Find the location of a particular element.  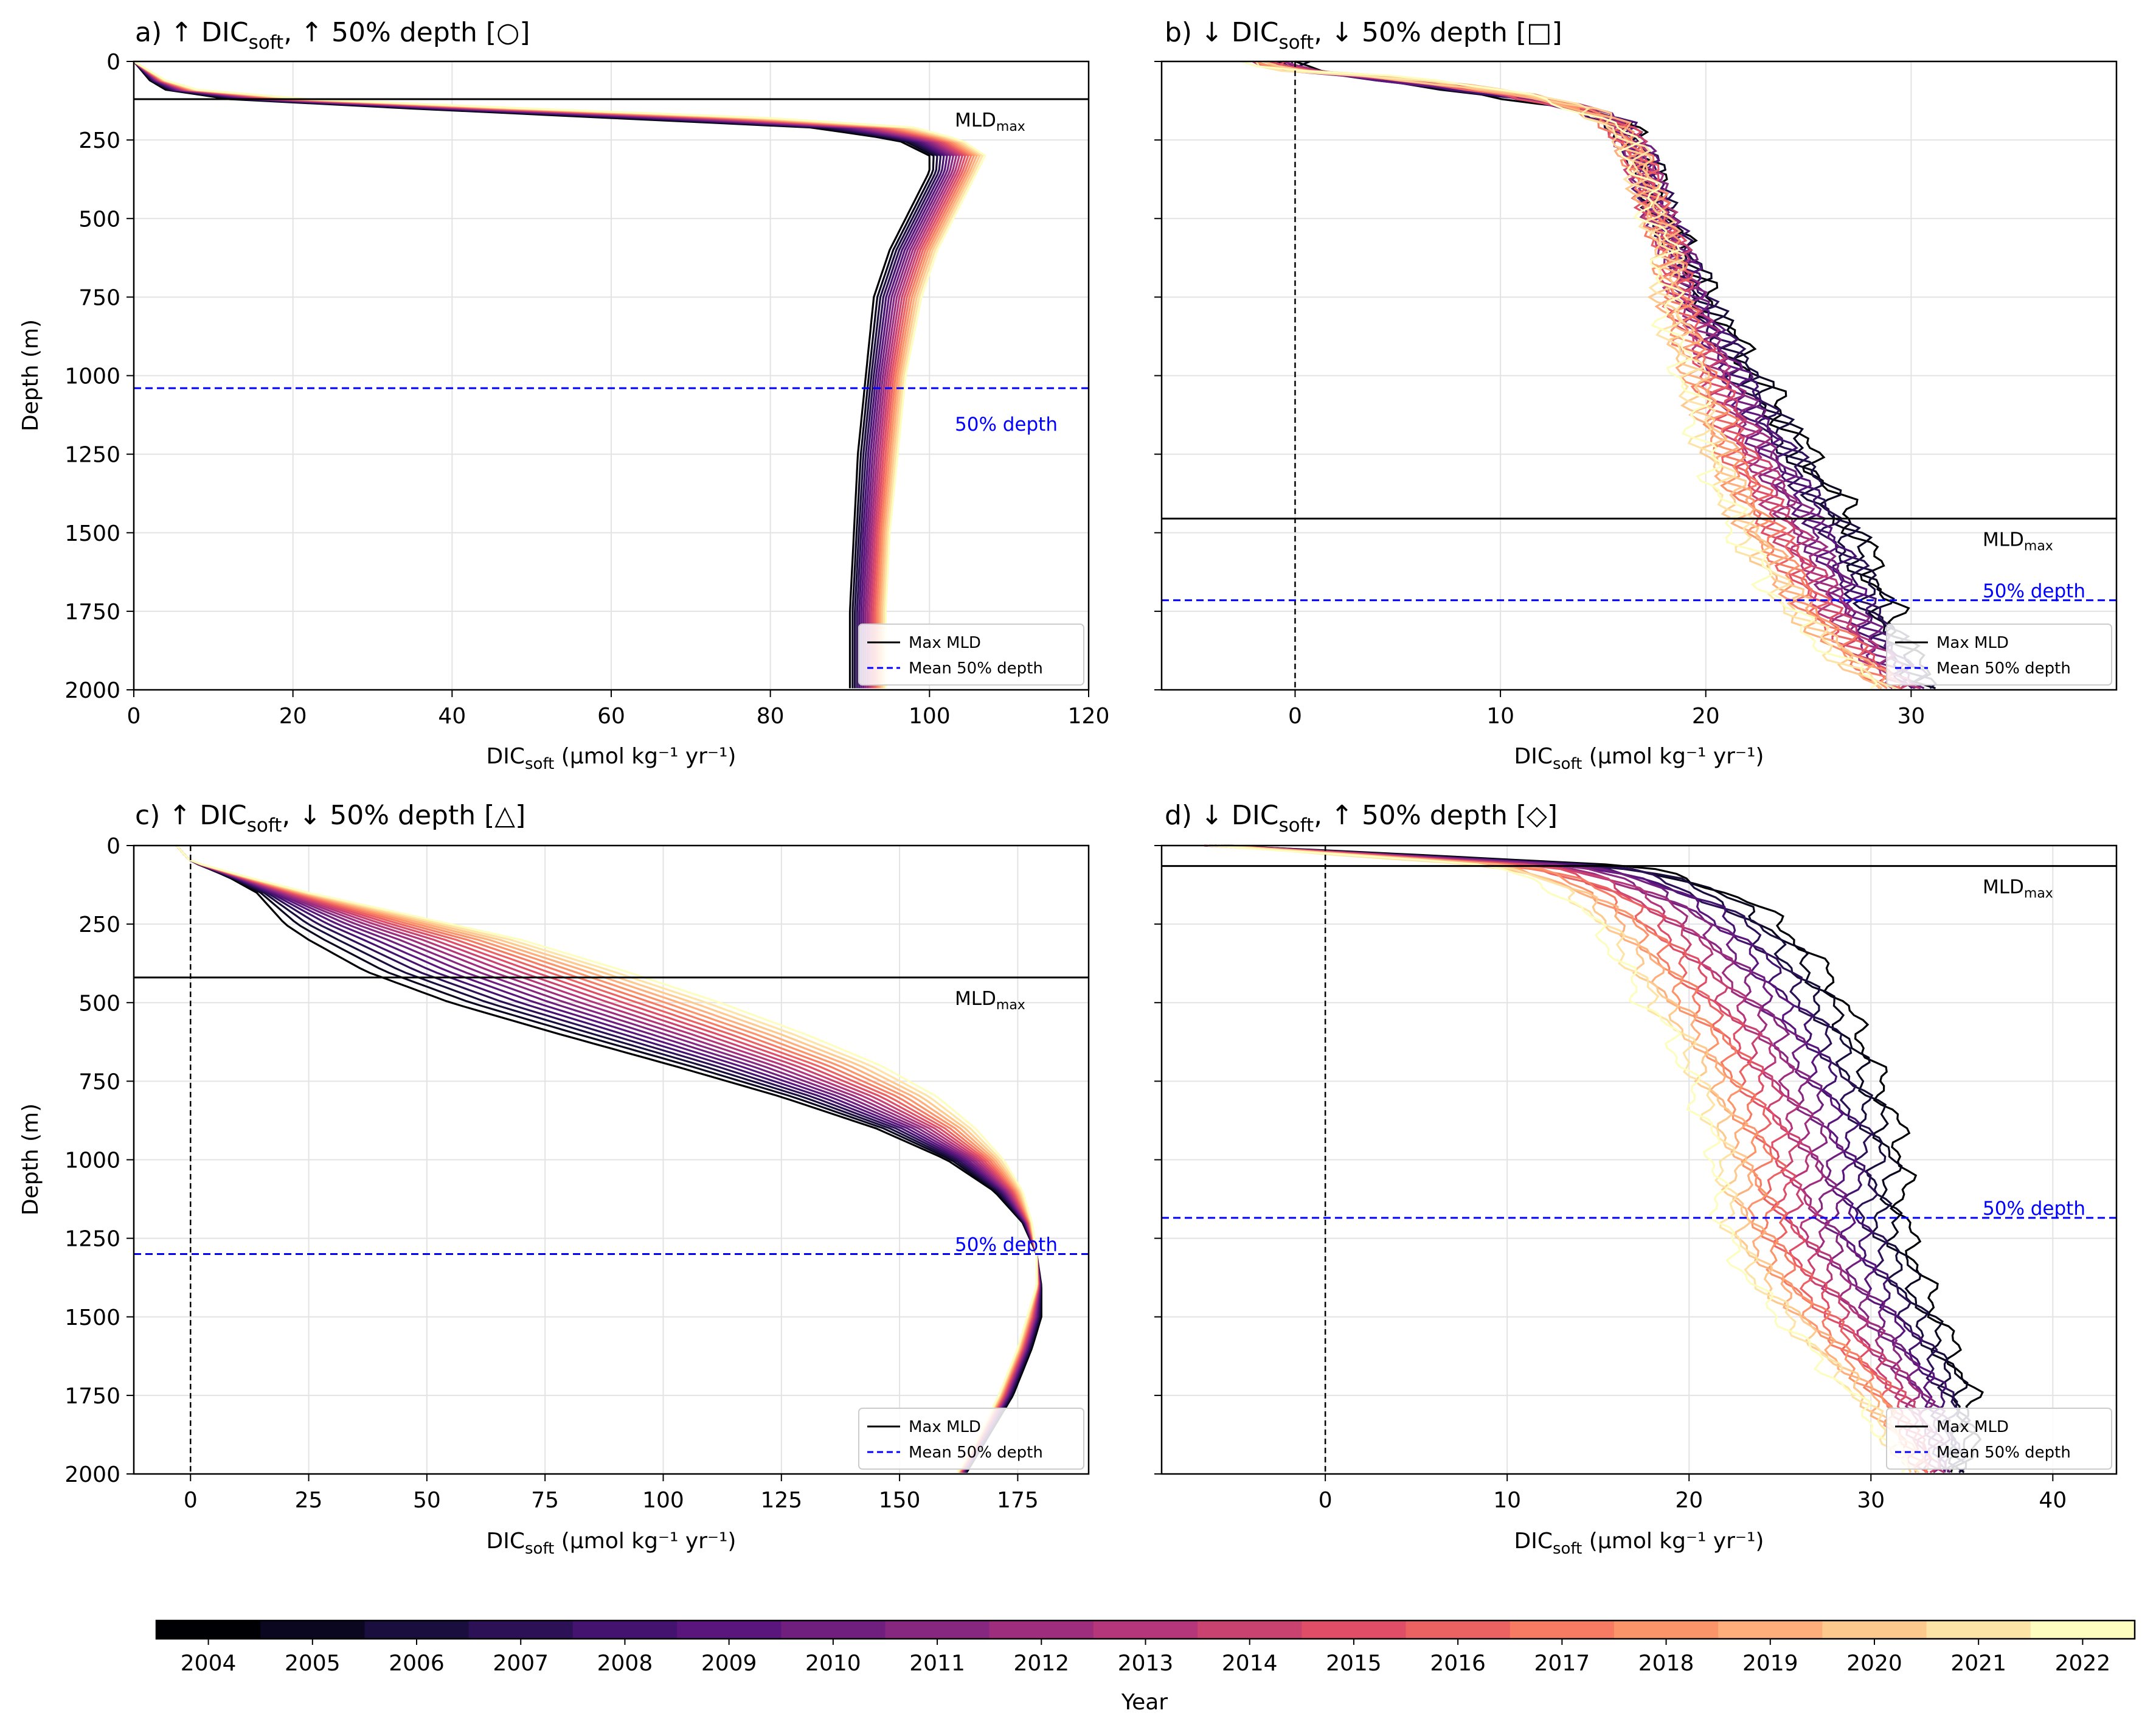

panel-a-ylabel: Depth (m) is located at coordinates (31, 375).